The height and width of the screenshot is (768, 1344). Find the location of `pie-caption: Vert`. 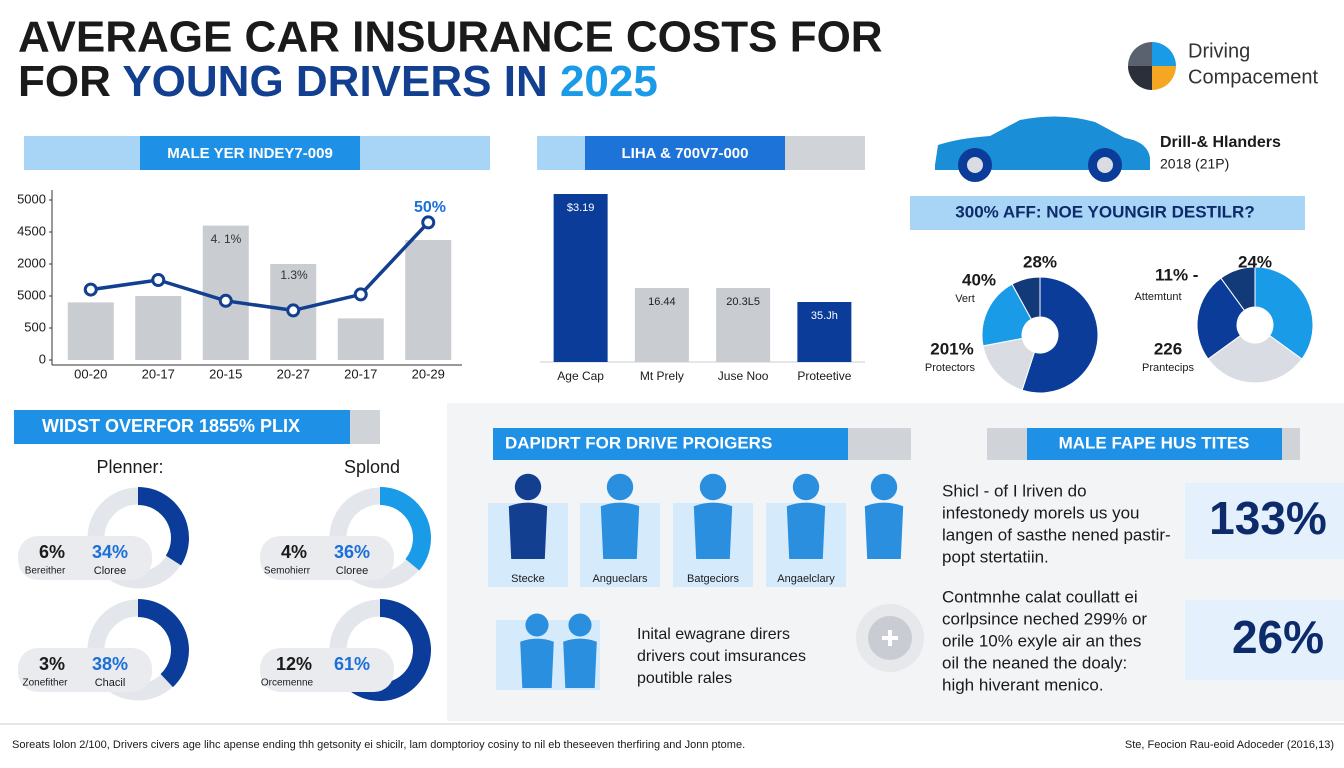

pie-caption: Vert is located at coordinates (965, 299).